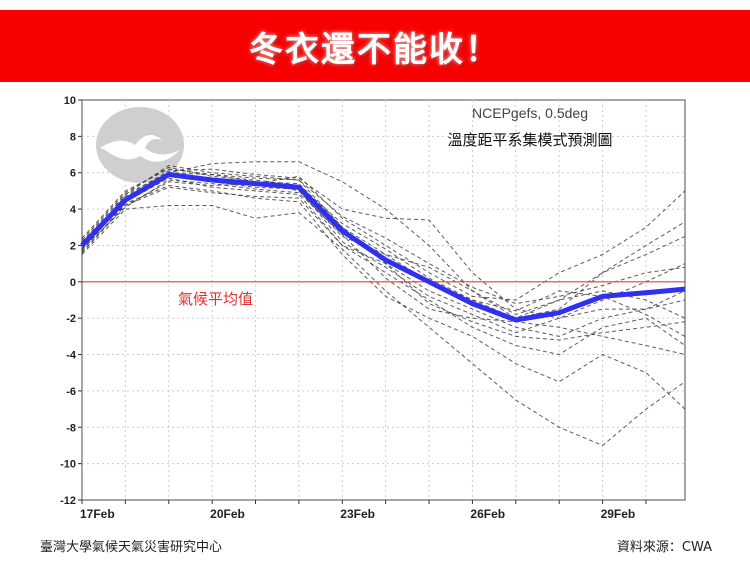 The image size is (750, 563). What do you see at coordinates (530, 113) in the screenshot?
I see `model-label: NCEPgefs, 0.5deg` at bounding box center [530, 113].